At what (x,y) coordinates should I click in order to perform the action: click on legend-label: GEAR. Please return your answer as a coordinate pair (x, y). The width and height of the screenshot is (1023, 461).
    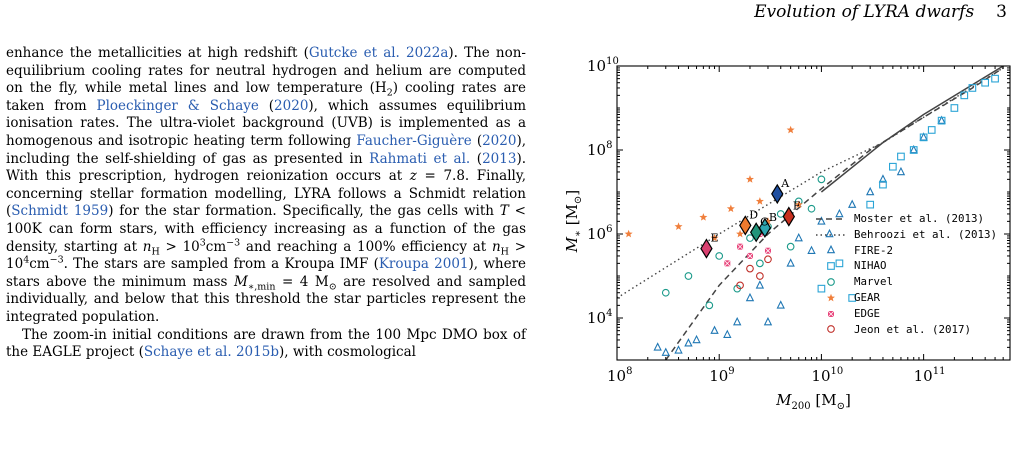
    Looking at the image, I should click on (867, 297).